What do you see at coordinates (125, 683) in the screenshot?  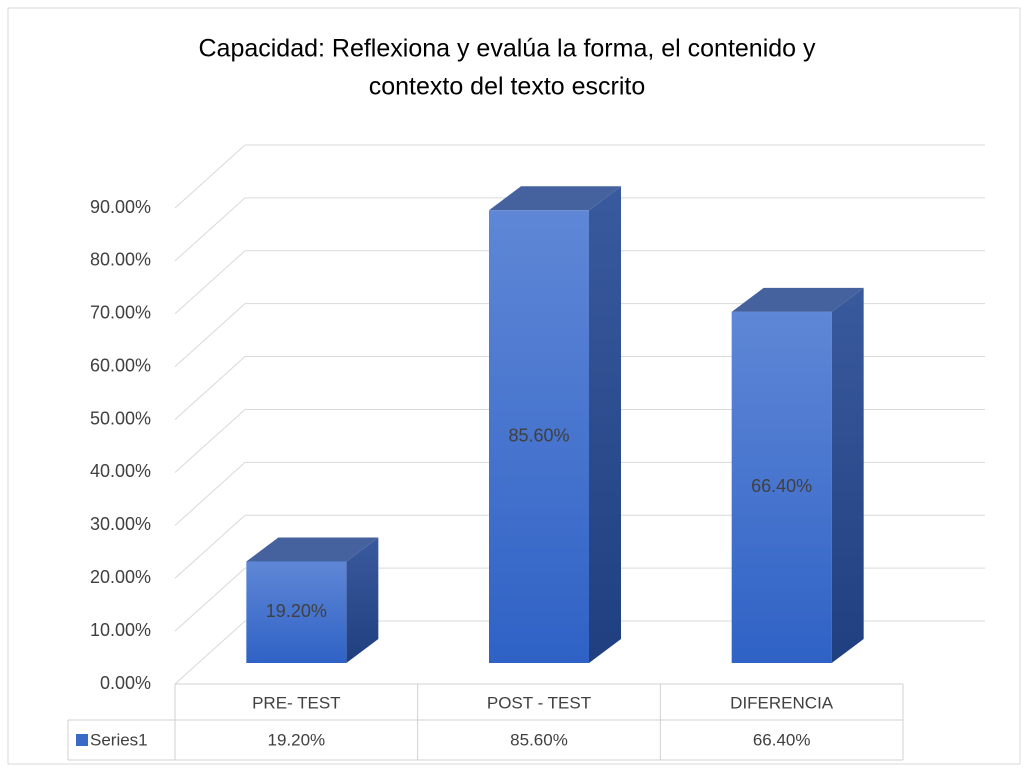 I see `y-tick-label: 0.00%` at bounding box center [125, 683].